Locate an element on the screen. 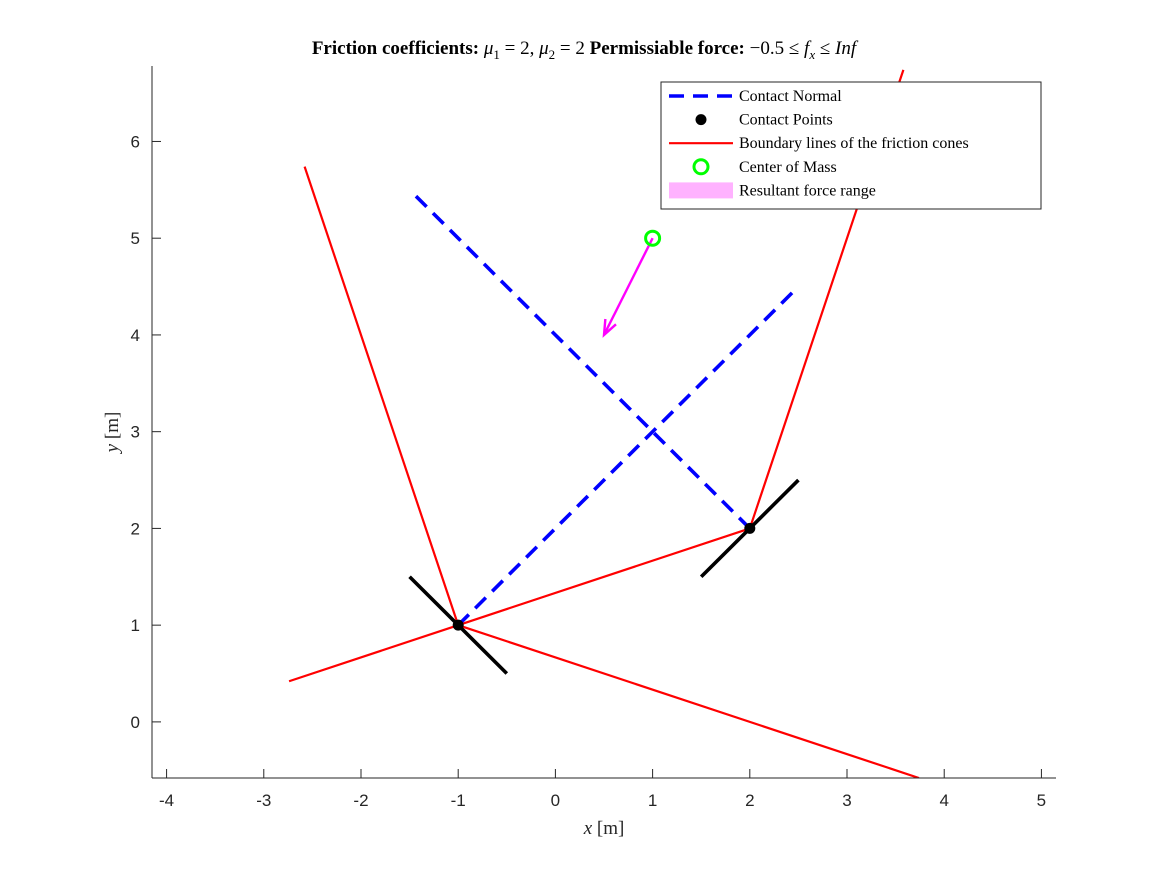  legend-item: Center of Mass is located at coordinates (764, 167).